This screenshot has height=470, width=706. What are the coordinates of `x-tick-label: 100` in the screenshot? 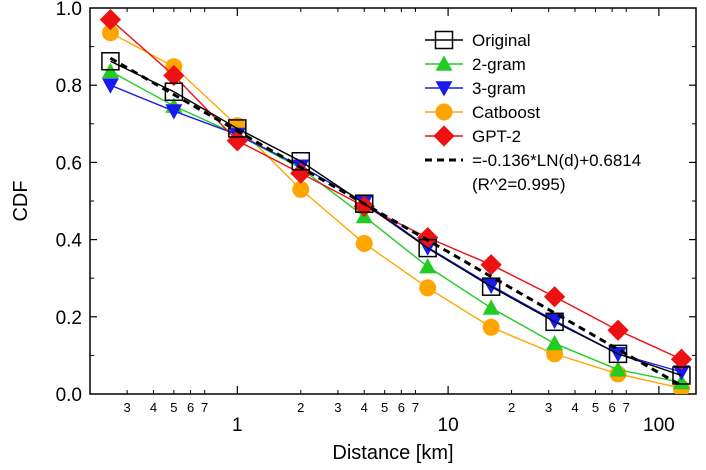 It's located at (659, 425).